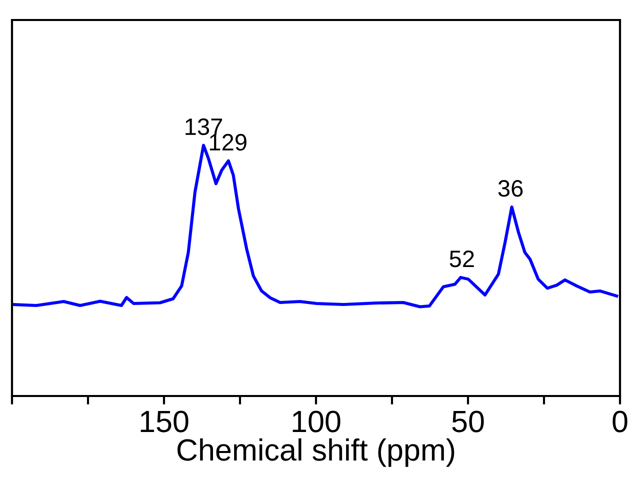 Image resolution: width=634 pixels, height=488 pixels. What do you see at coordinates (164, 421) in the screenshot?
I see `x-tick-label: 150` at bounding box center [164, 421].